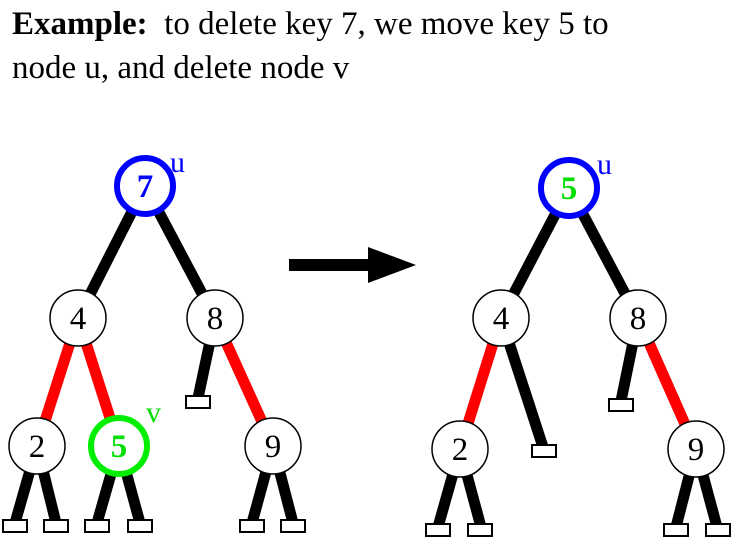  I want to click on node-root-u: 5 u, so click(575, 183).